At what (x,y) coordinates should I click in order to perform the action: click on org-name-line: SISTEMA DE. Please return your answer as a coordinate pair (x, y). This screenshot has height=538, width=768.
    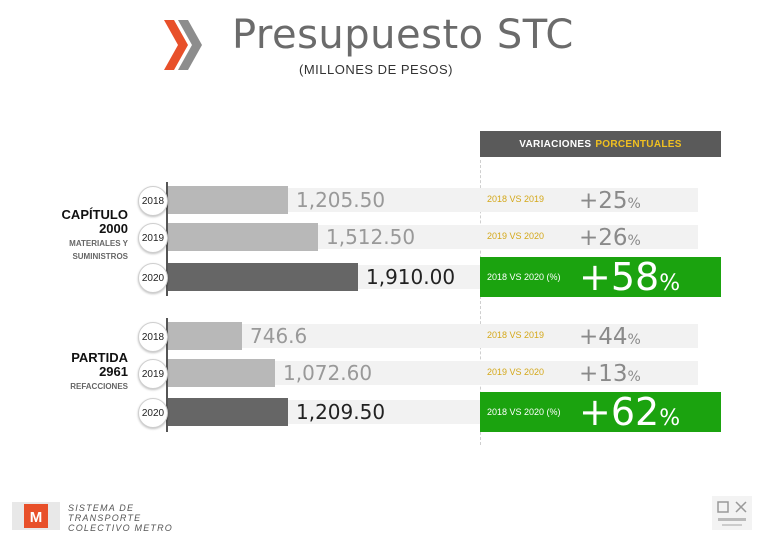
    Looking at the image, I should click on (101, 508).